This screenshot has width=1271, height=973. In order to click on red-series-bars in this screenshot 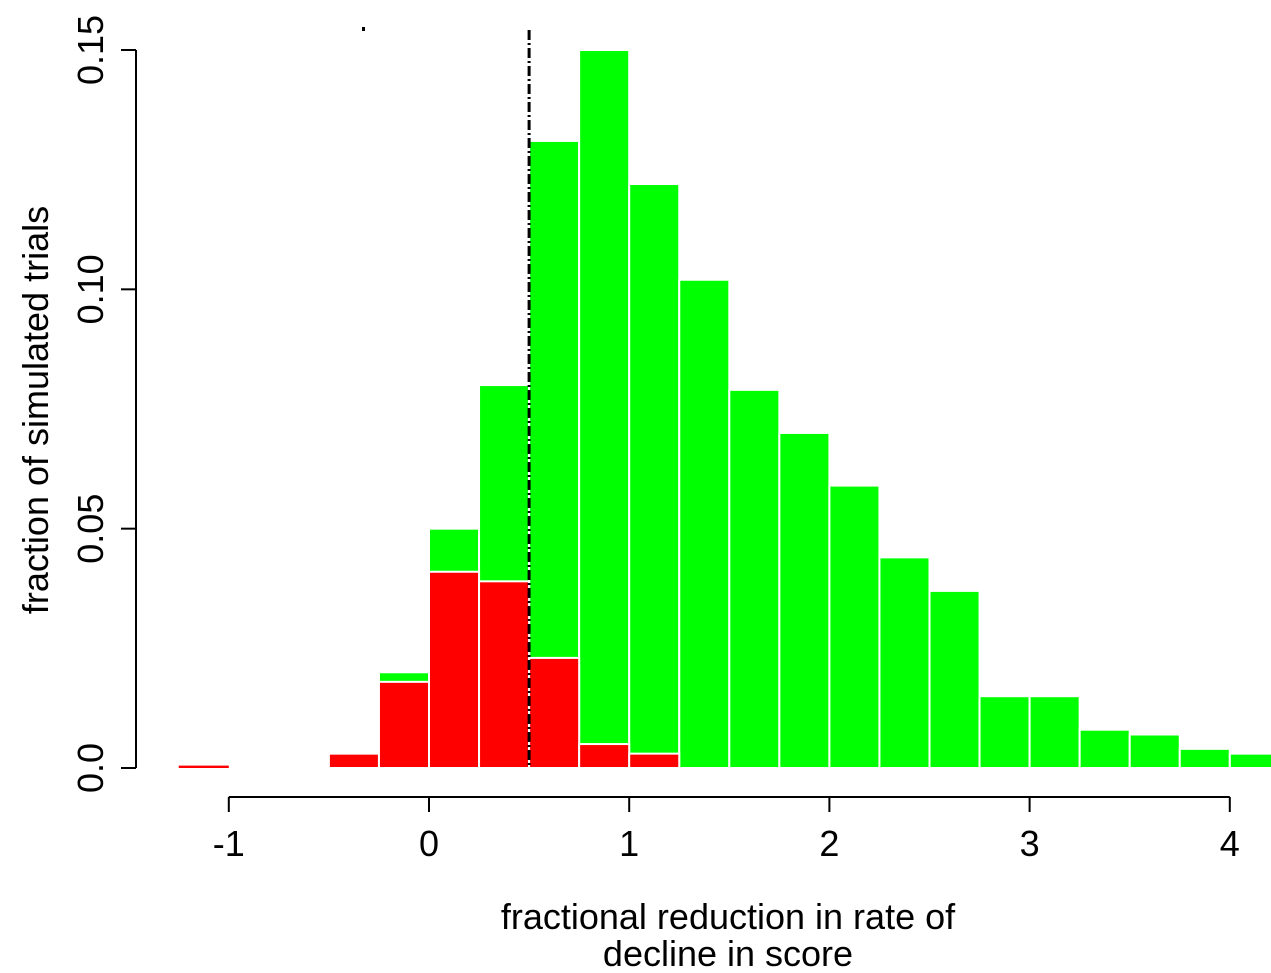, I will do `click(429, 670)`.